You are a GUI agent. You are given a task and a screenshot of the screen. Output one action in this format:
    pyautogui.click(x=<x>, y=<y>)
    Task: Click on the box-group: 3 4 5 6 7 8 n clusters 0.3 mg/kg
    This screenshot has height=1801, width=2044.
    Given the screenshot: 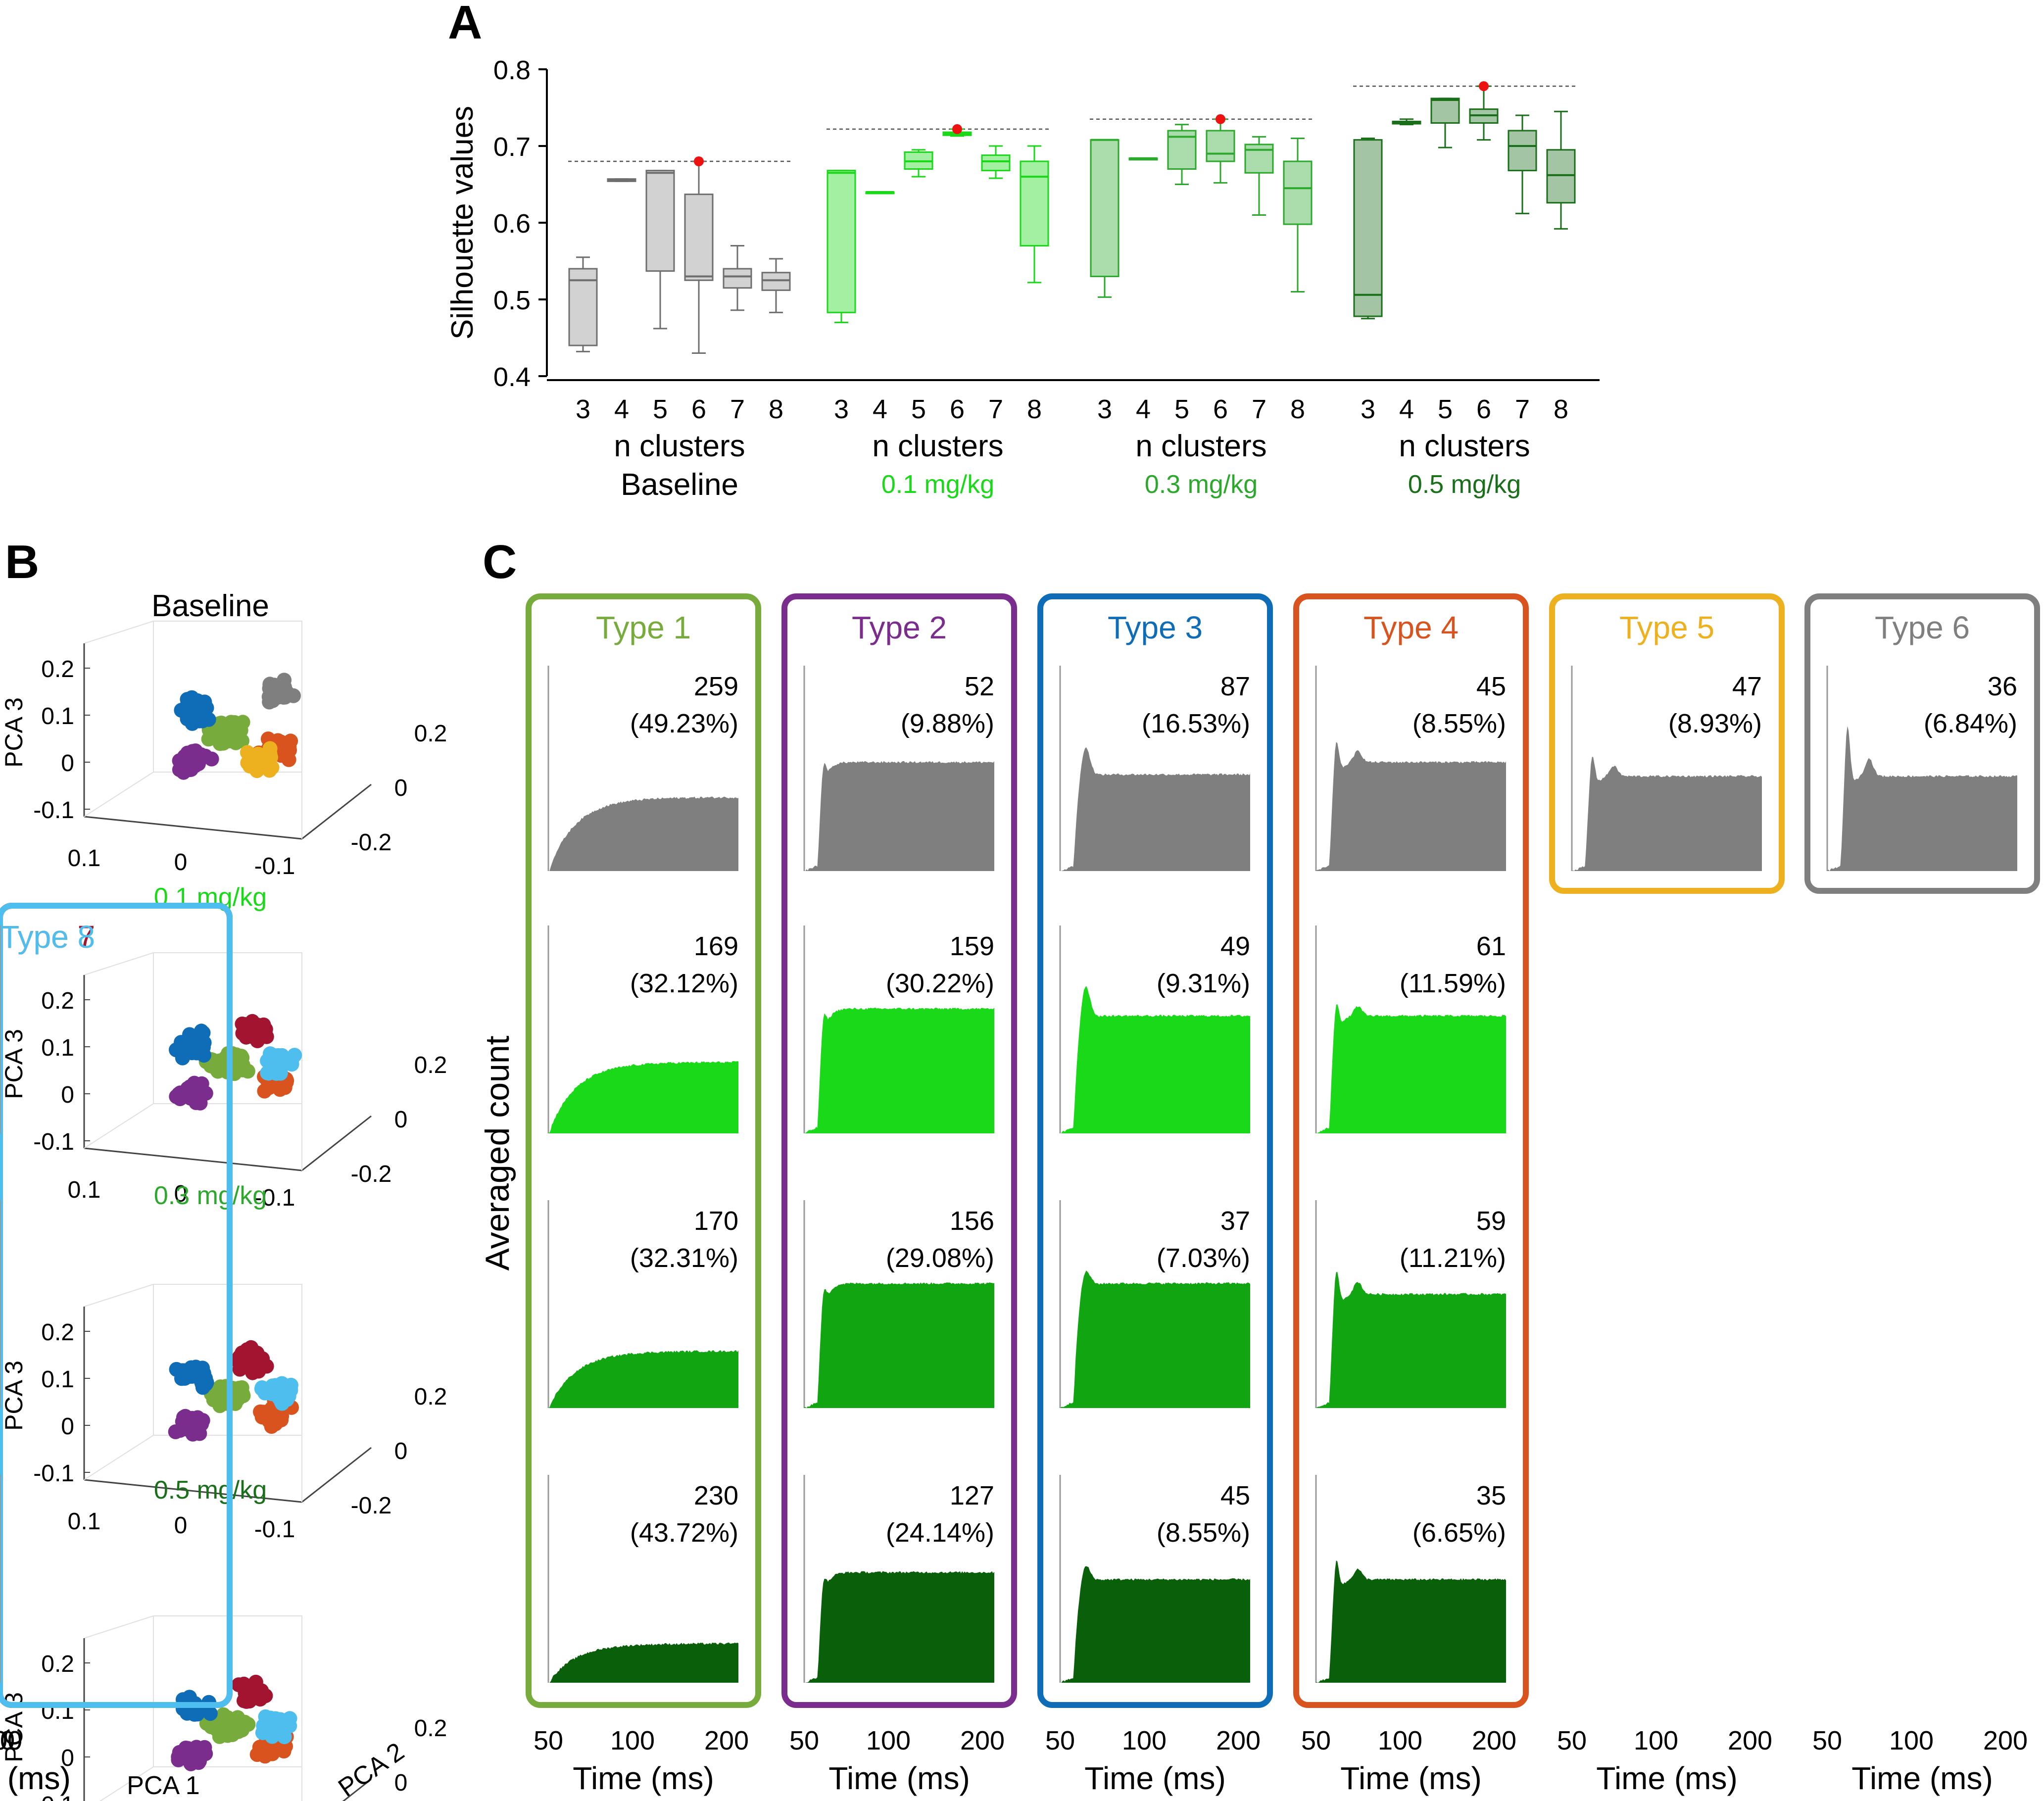 What is the action you would take?
    pyautogui.click(x=1201, y=306)
    